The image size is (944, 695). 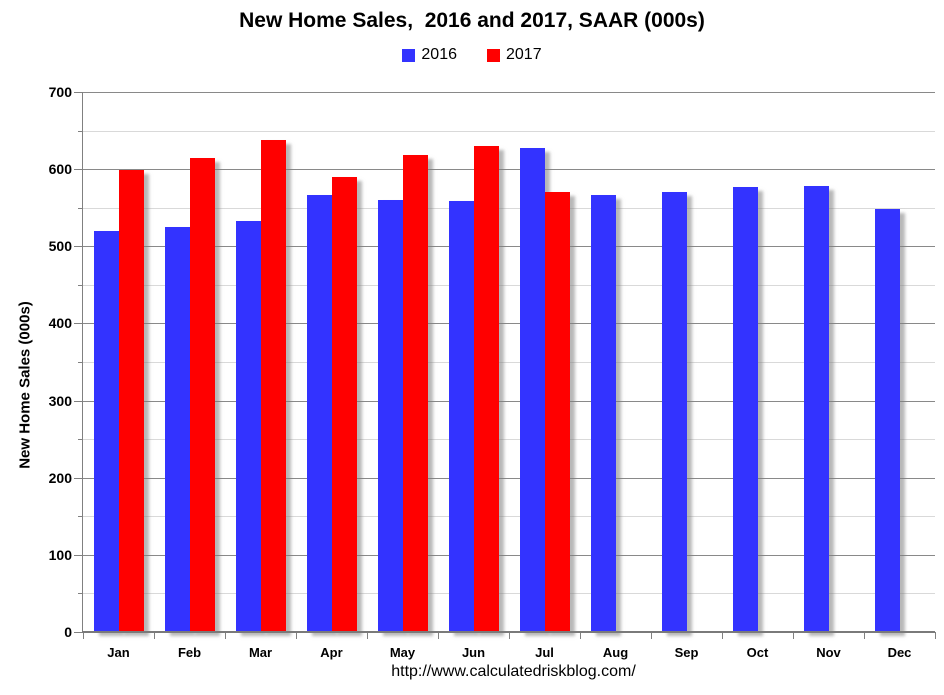 I want to click on x-axis-line, so click(x=508, y=632).